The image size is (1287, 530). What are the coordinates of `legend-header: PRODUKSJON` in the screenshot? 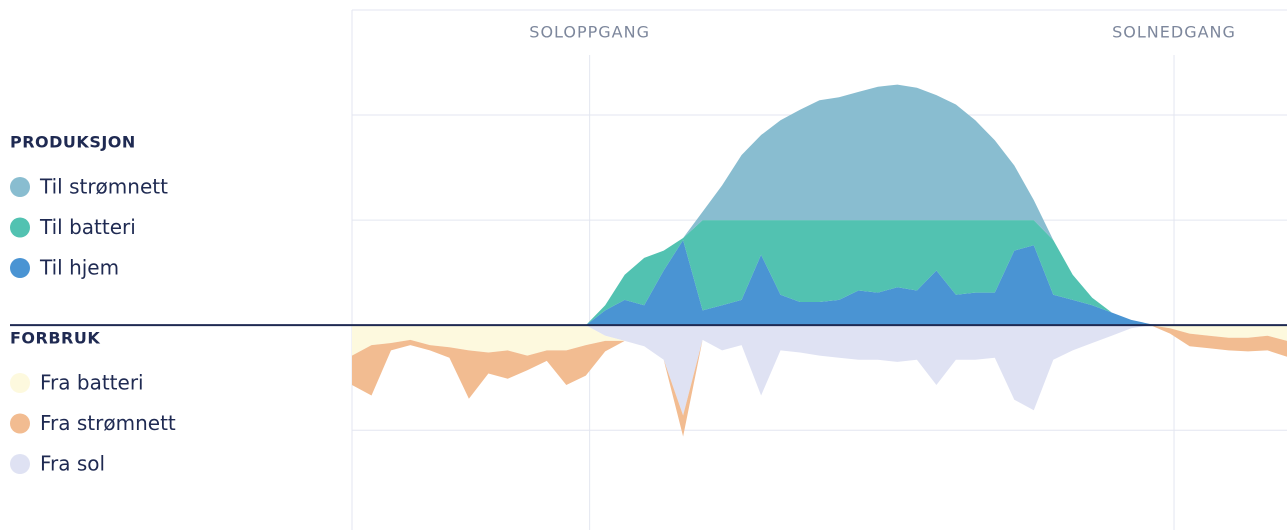 It's located at (73, 142).